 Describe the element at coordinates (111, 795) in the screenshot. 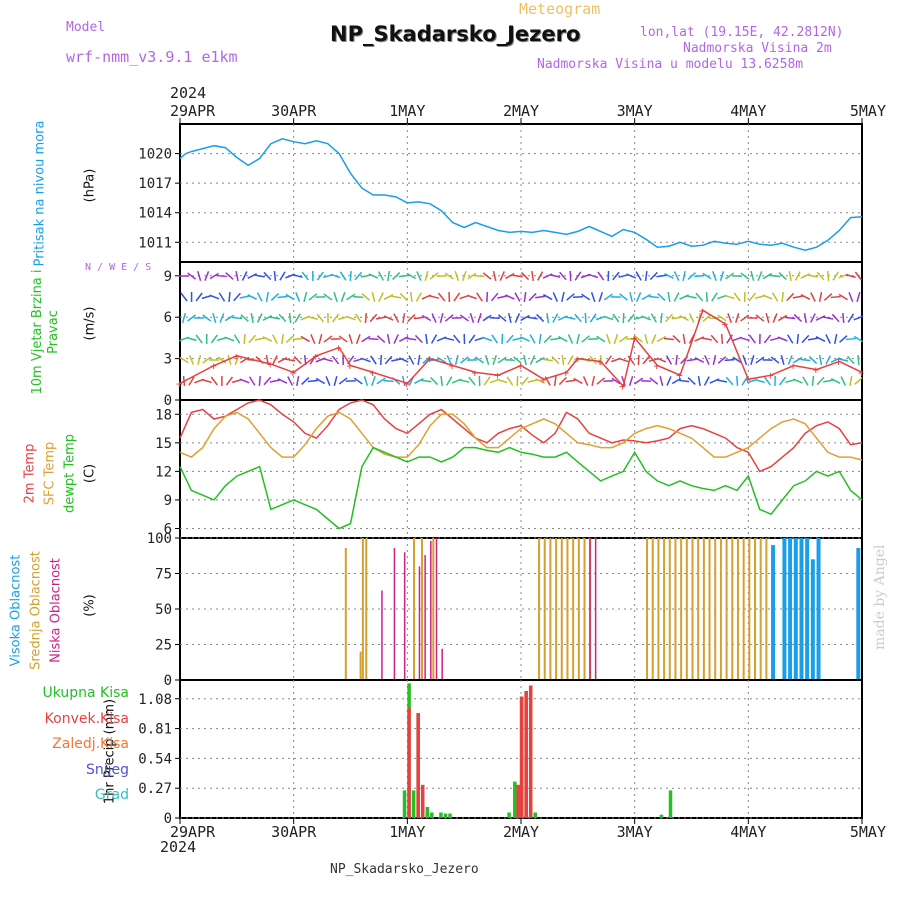

I see `legend-hail: Grad` at that location.